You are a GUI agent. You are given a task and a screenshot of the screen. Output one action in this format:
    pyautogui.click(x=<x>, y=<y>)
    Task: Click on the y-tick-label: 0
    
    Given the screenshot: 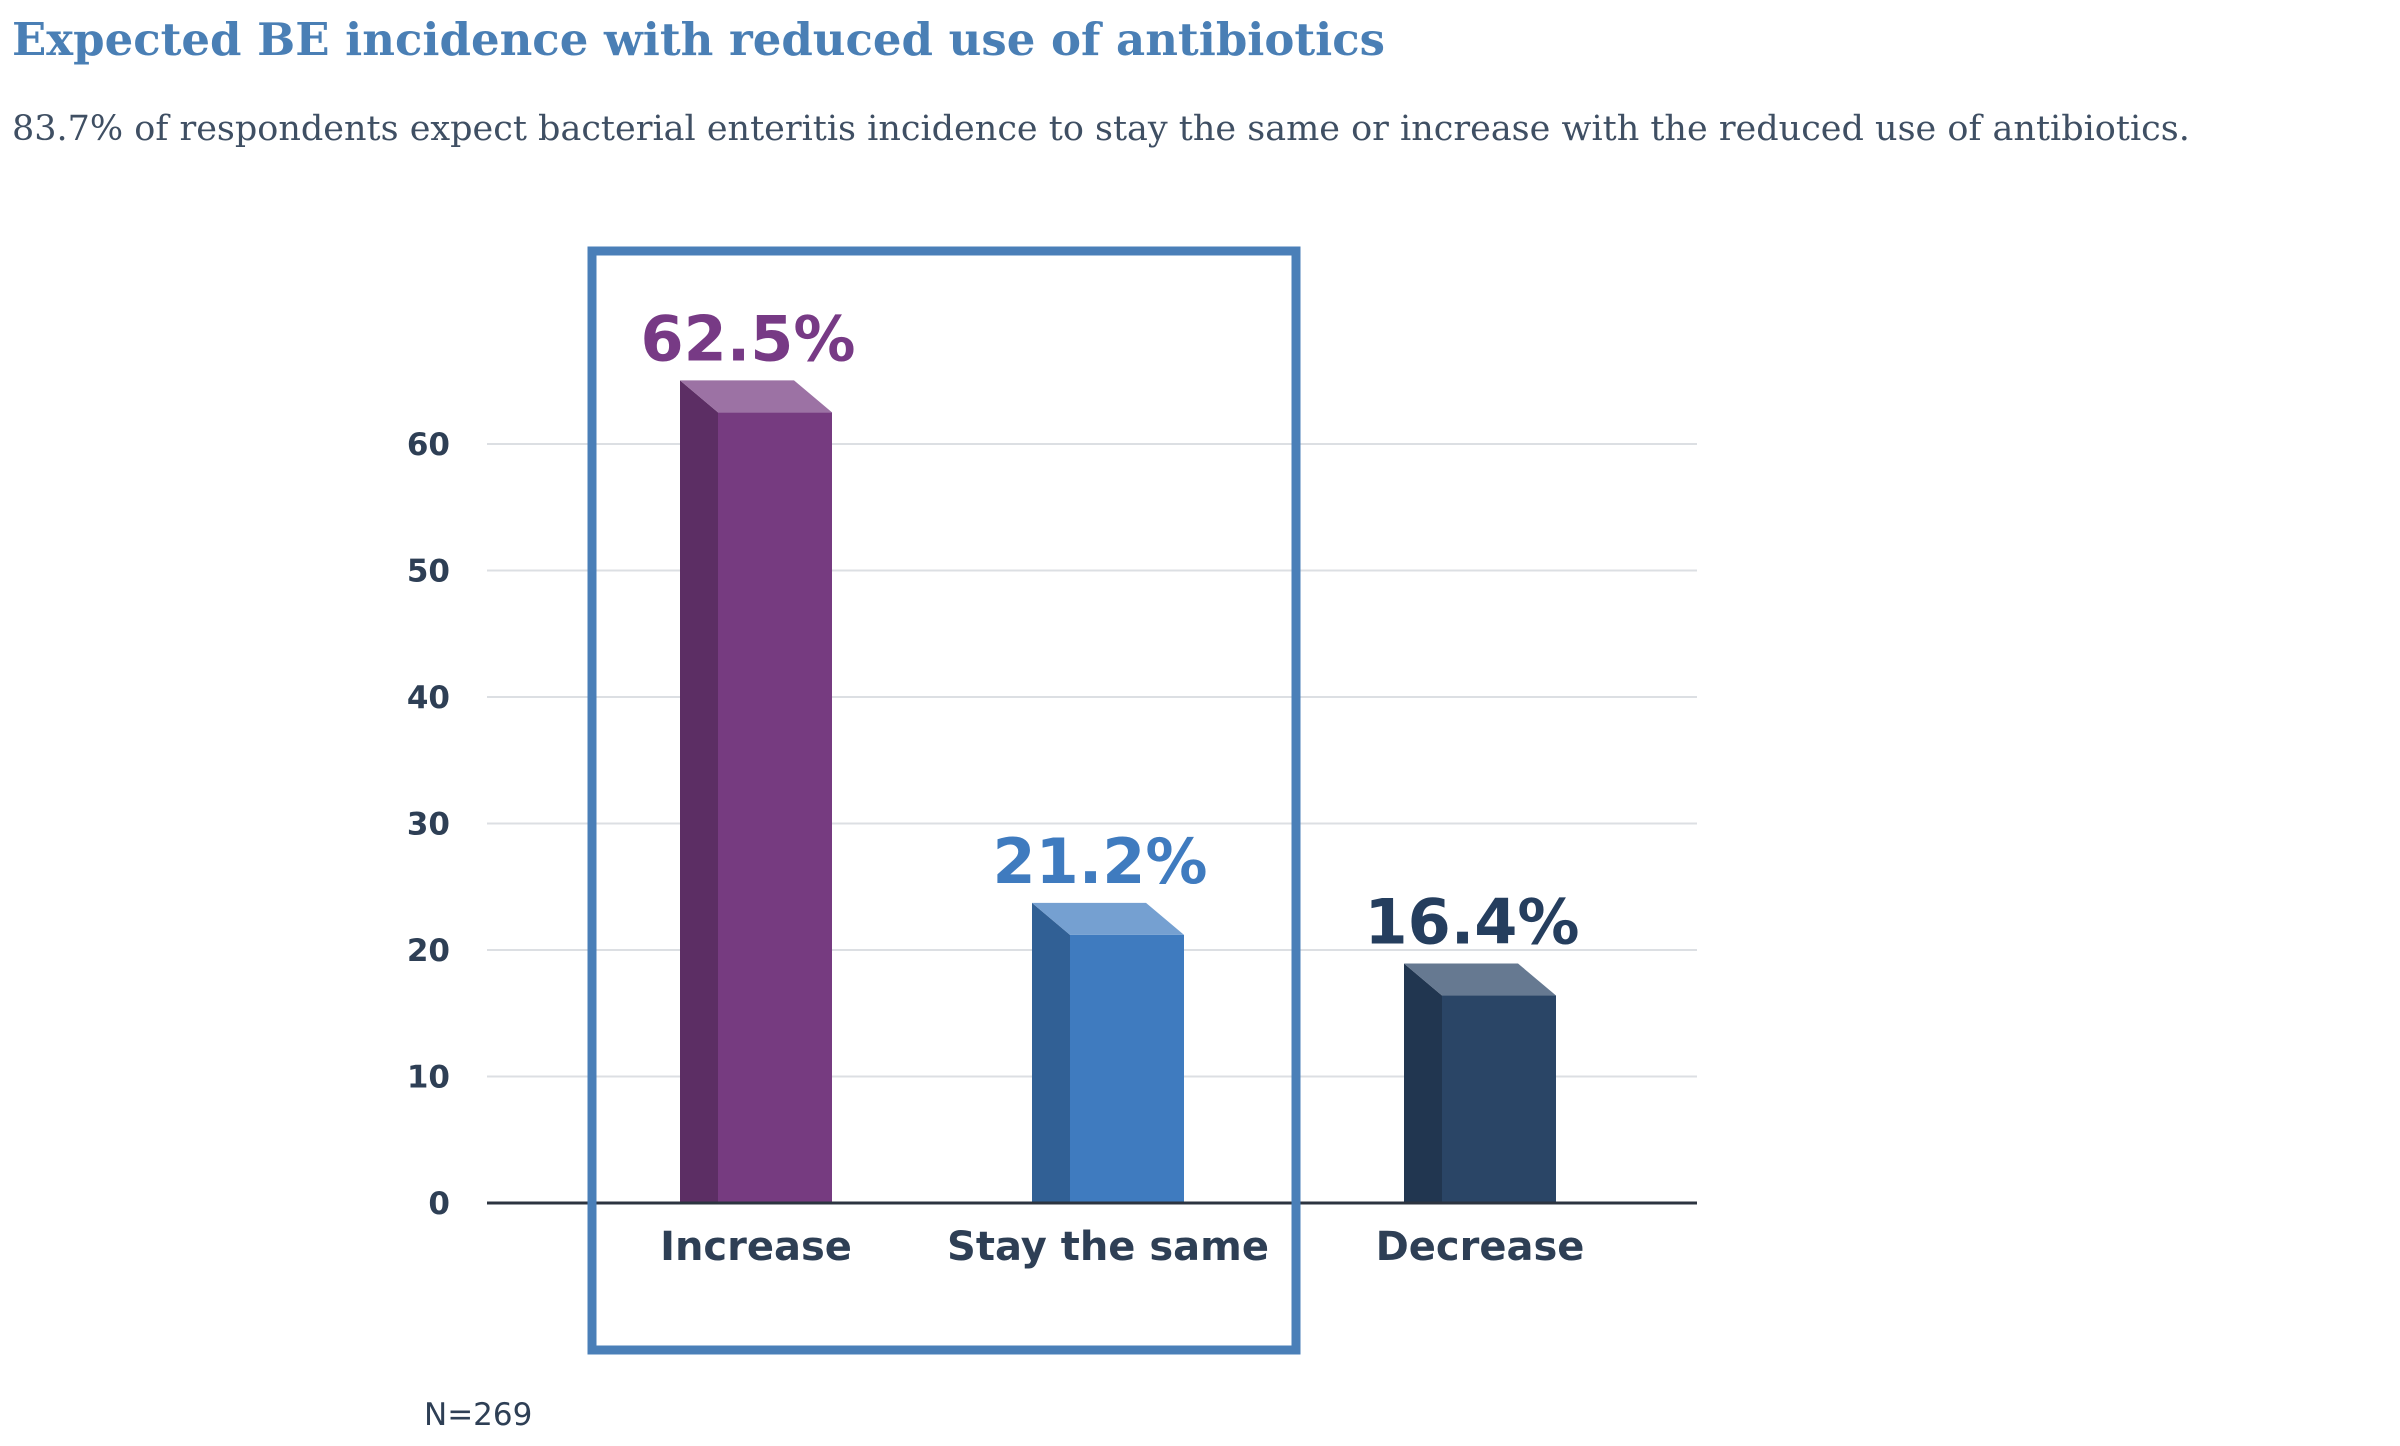 What is the action you would take?
    pyautogui.click(x=439, y=1204)
    